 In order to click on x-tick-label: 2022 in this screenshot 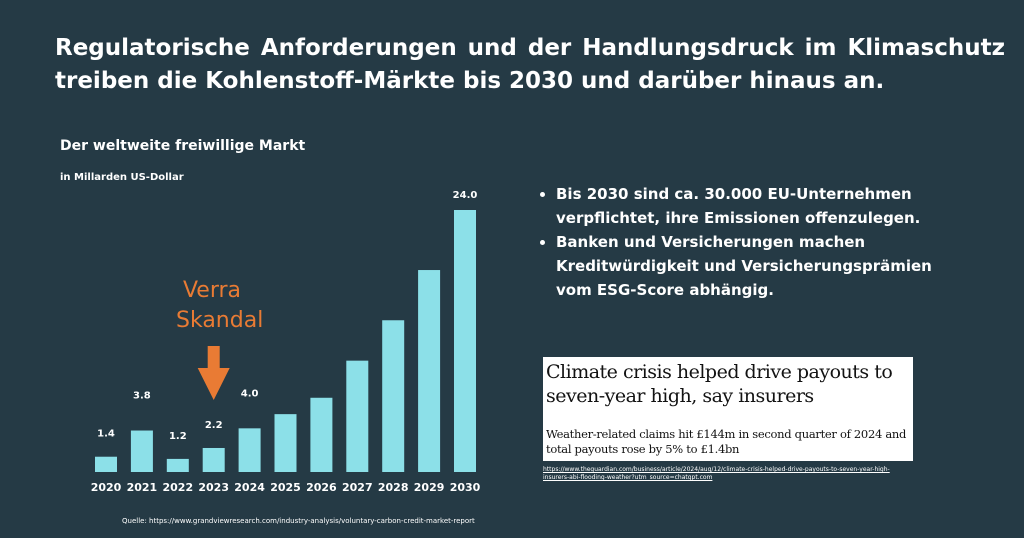, I will do `click(177, 487)`.